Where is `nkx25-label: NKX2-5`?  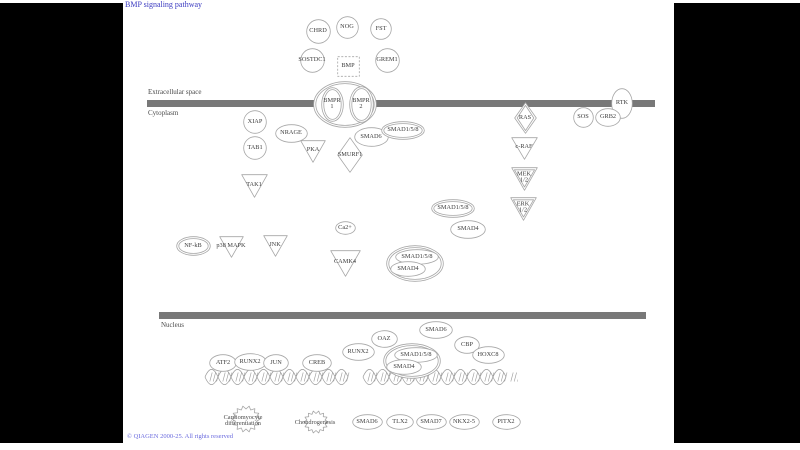
nkx25-label: NKX2-5 is located at coordinates (464, 421).